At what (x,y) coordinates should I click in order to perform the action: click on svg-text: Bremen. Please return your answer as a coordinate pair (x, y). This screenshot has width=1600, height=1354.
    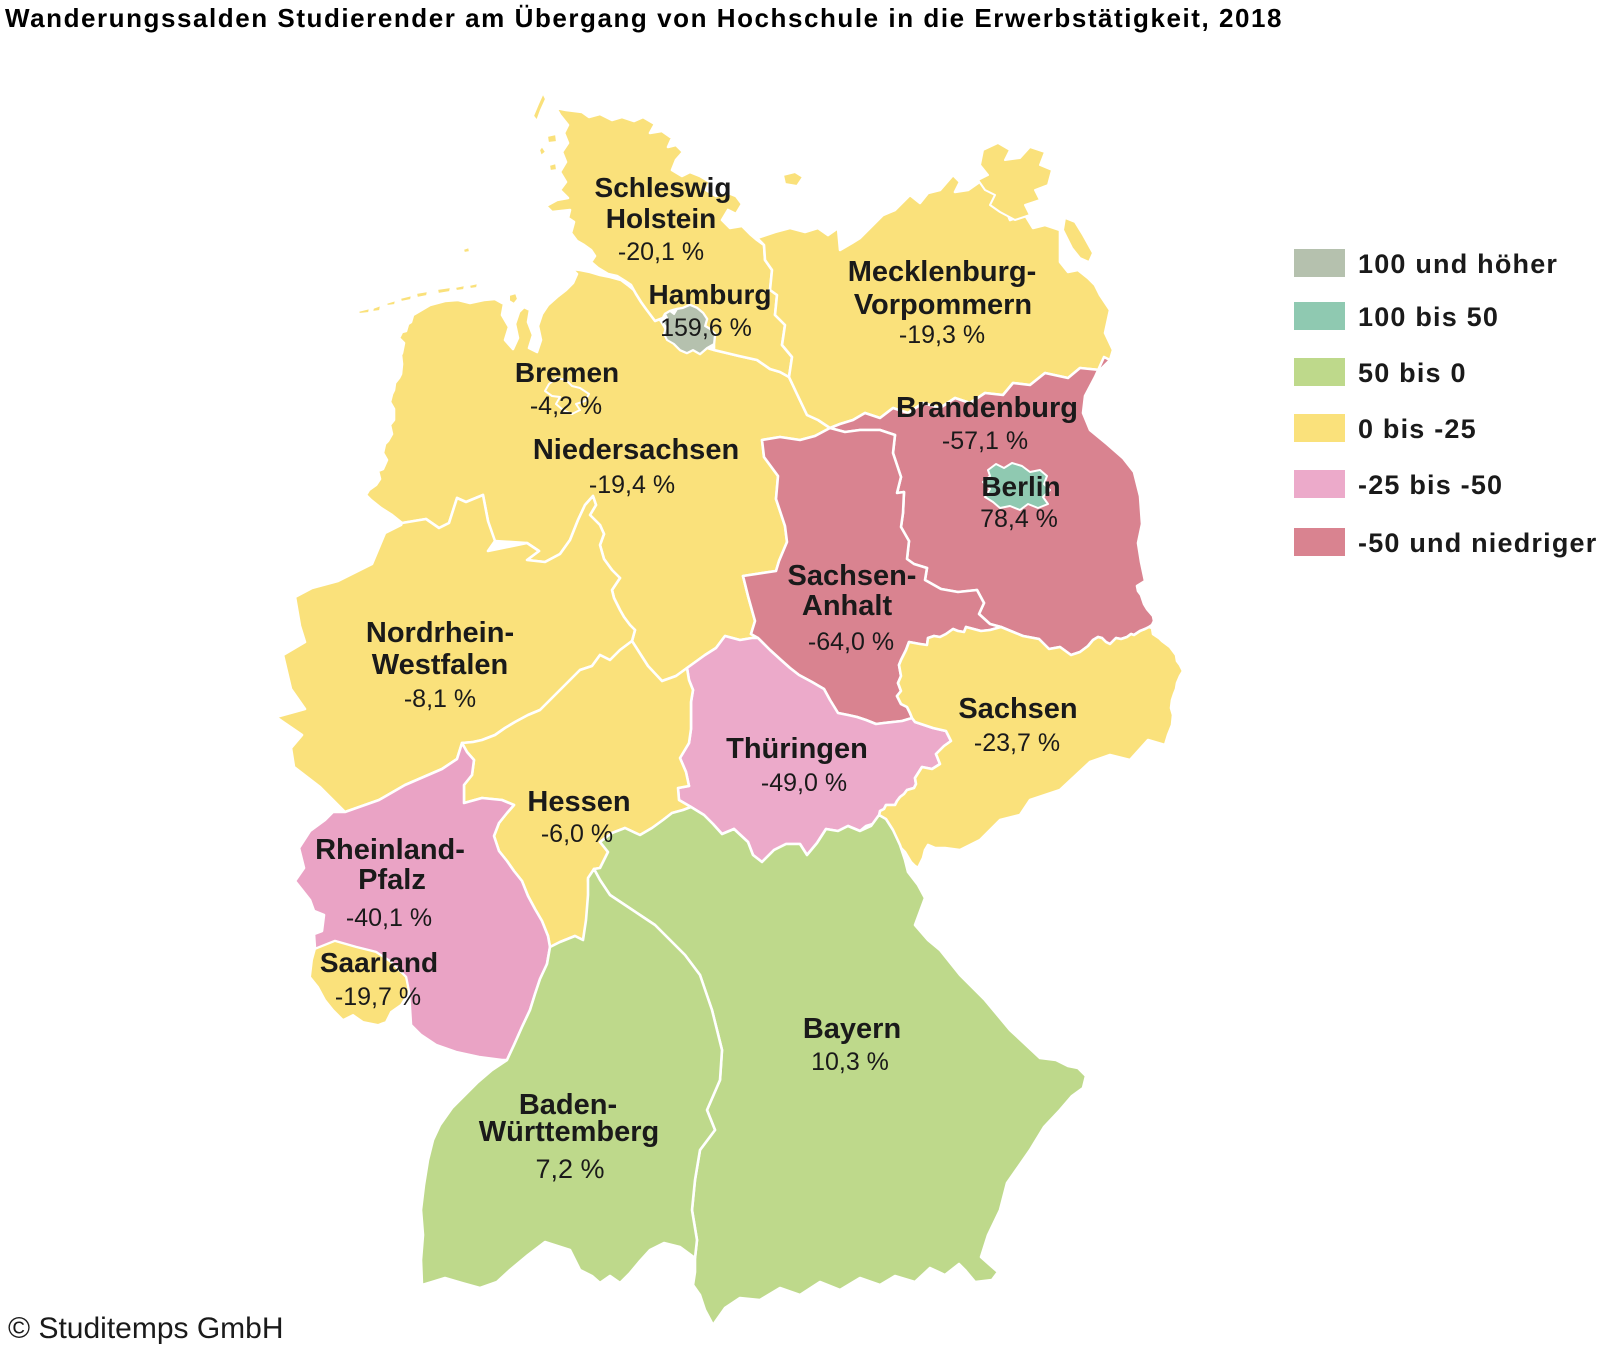
    Looking at the image, I should click on (567, 372).